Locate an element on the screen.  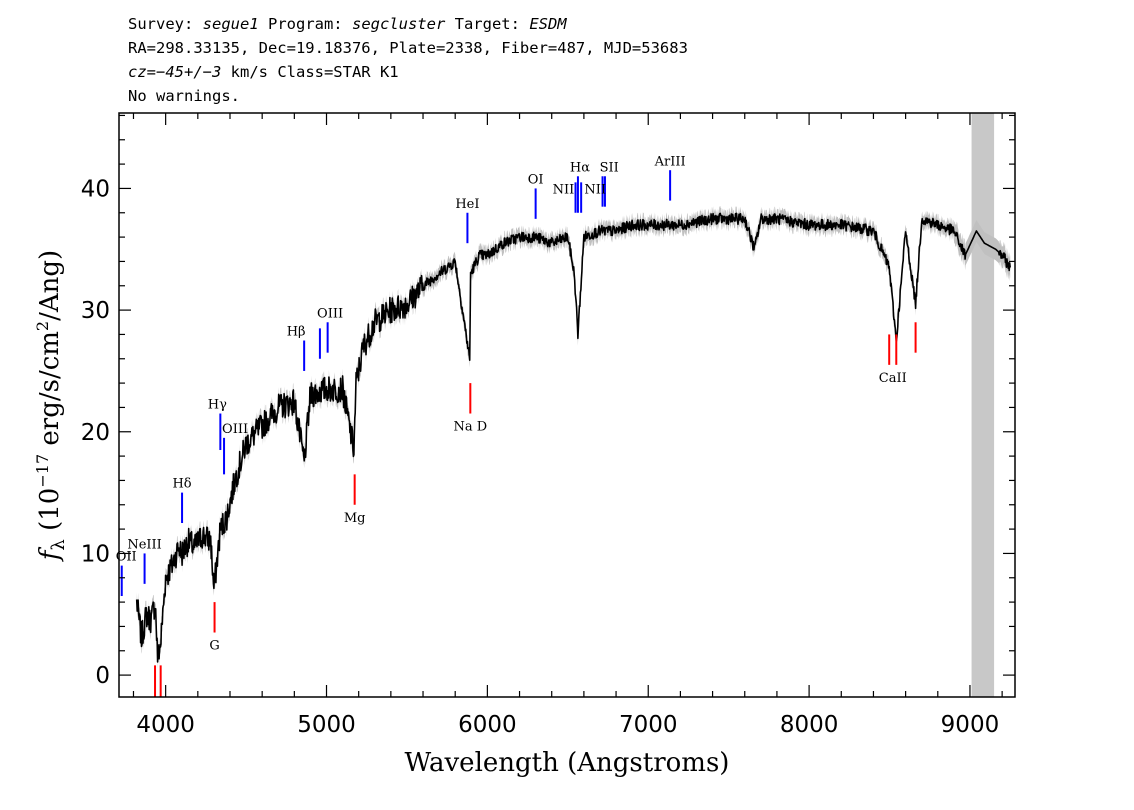
emission-label-ariii: ArIII is located at coordinates (670, 161).